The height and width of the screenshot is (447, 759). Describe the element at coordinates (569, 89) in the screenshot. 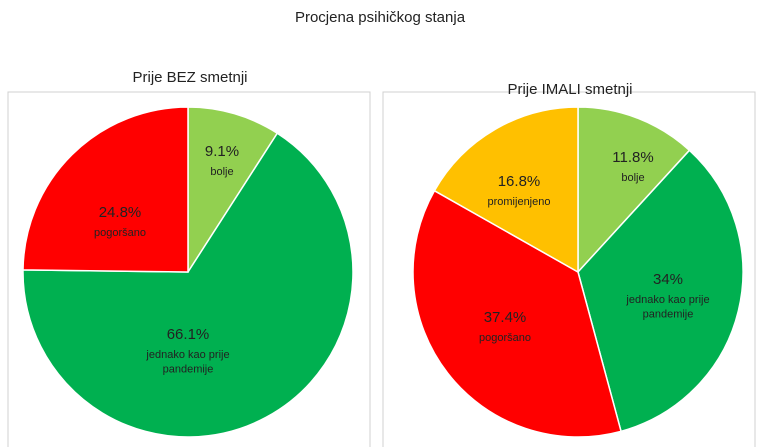

I see `chart-title: Prije IMALI smetnji` at that location.